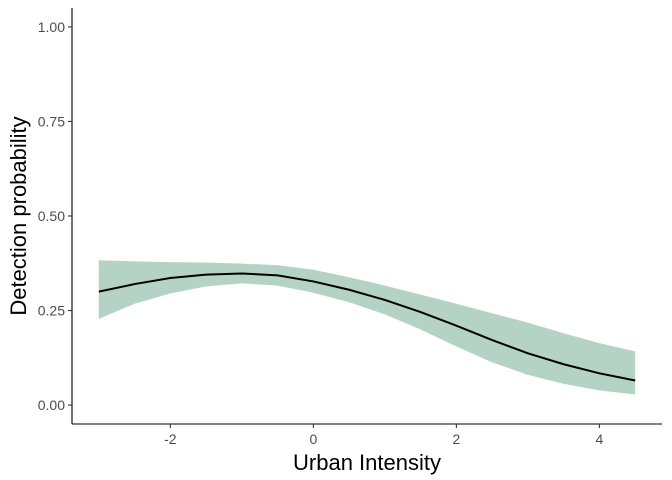  I want to click on y-axis-ticks: 0.00 0.25 0.50 0.75 1.00, so click(55, 216).